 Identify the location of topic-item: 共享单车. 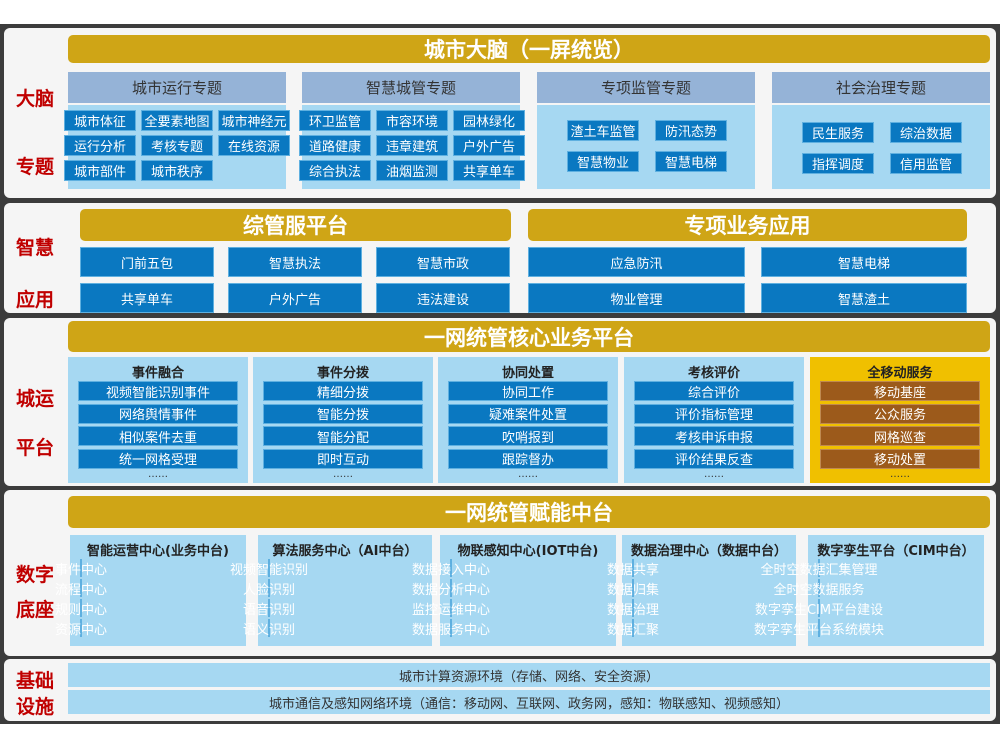
(489, 170).